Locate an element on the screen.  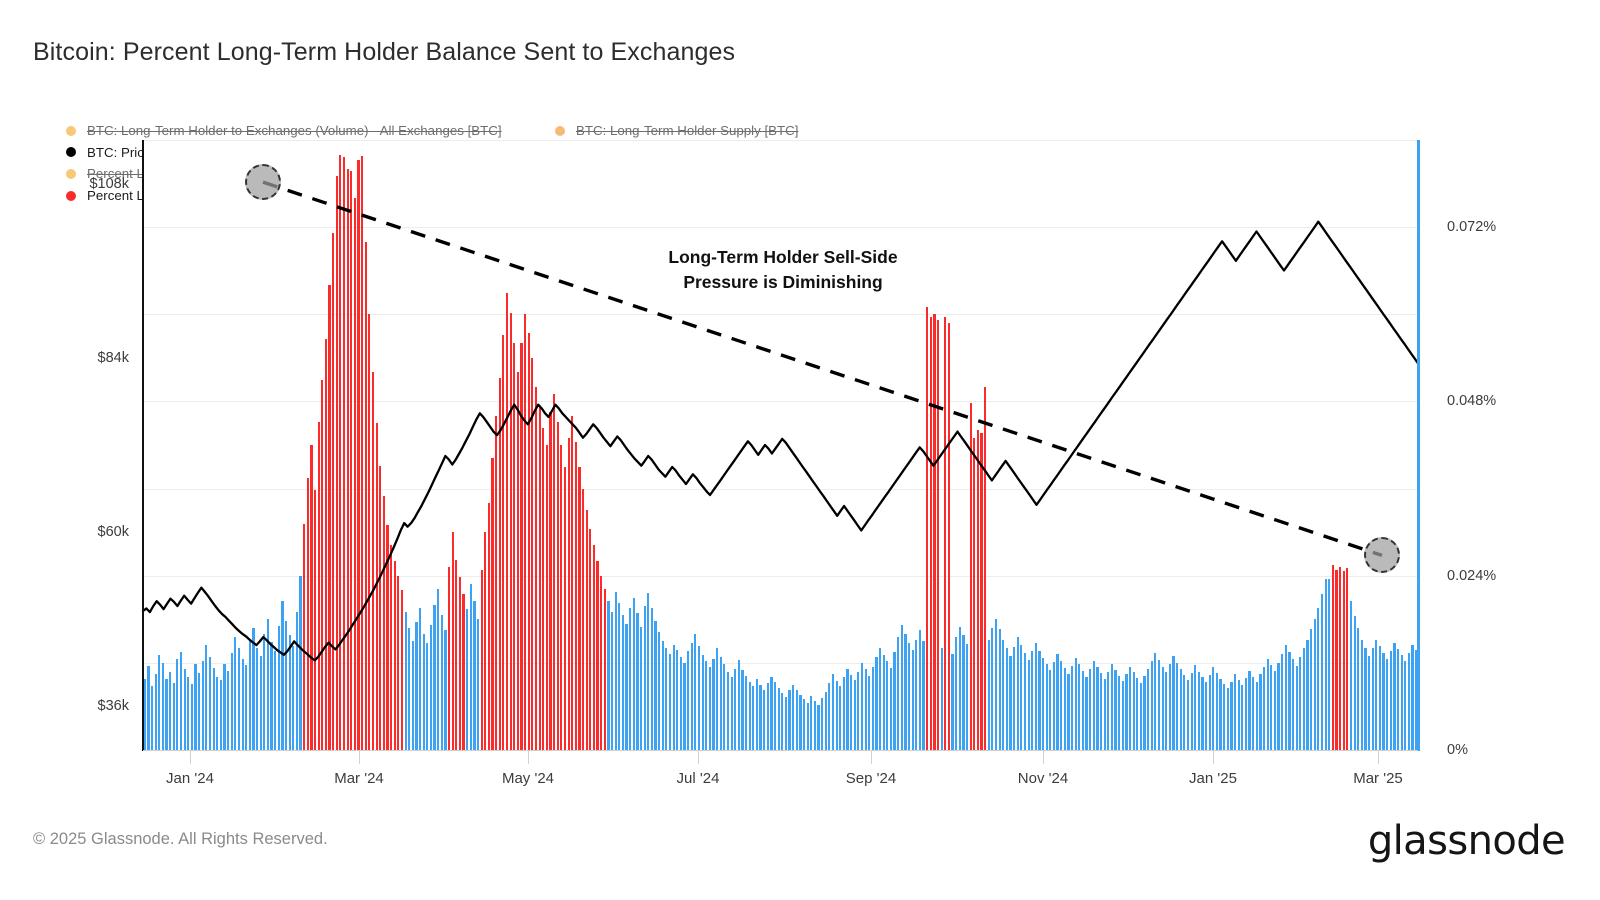
x-axis-tick-label: Jan '25 is located at coordinates (1213, 778).